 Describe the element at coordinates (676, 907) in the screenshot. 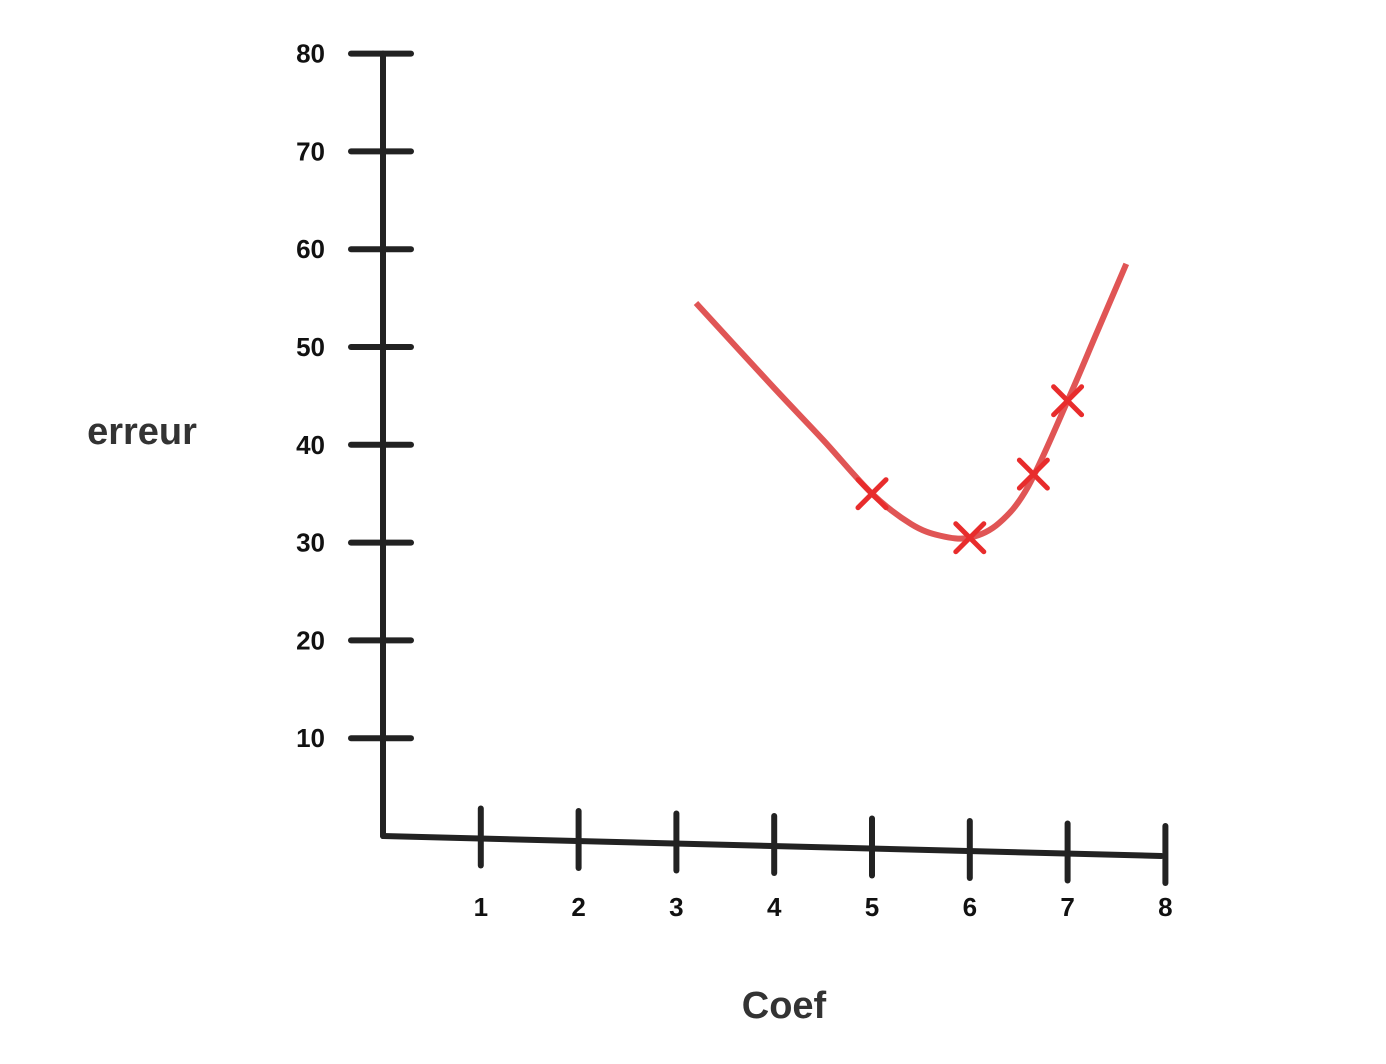

I see `x-tick-label: 3` at that location.